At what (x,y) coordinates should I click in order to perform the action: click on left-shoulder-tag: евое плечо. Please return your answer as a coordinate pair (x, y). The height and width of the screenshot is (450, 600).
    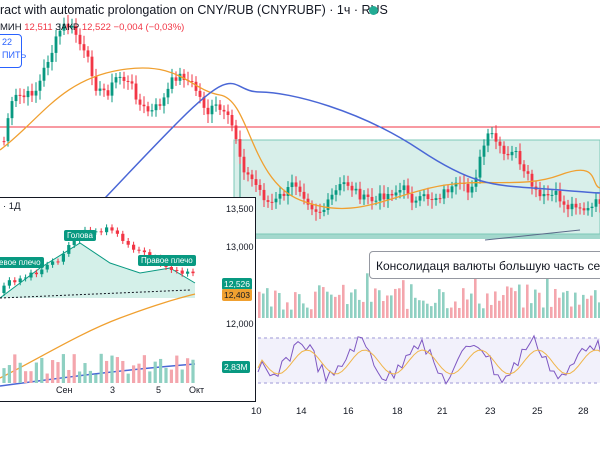
    Looking at the image, I should click on (22, 262).